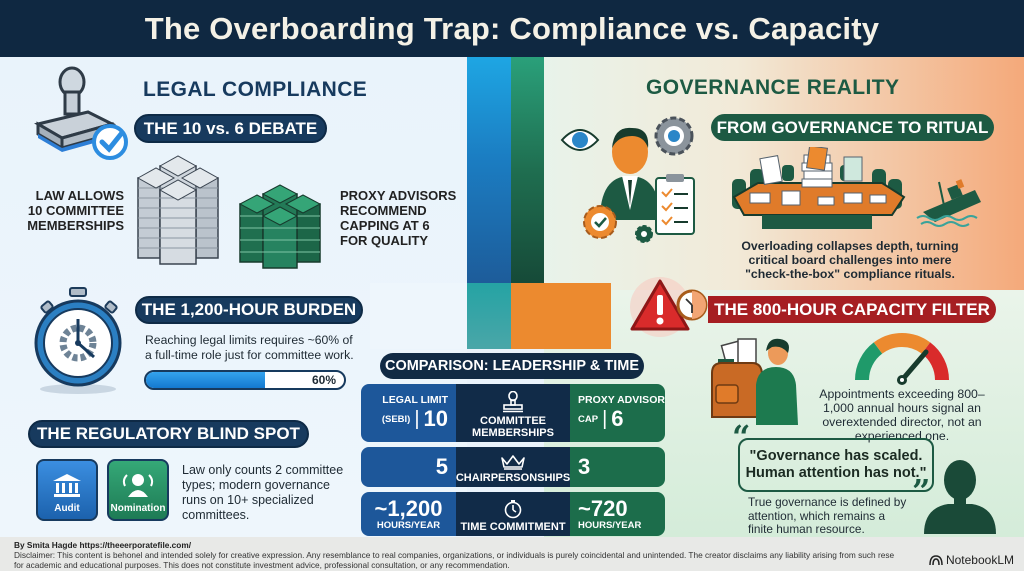 This screenshot has width=1024, height=571. What do you see at coordinates (513, 462) in the screenshot?
I see `crown-icon` at bounding box center [513, 462].